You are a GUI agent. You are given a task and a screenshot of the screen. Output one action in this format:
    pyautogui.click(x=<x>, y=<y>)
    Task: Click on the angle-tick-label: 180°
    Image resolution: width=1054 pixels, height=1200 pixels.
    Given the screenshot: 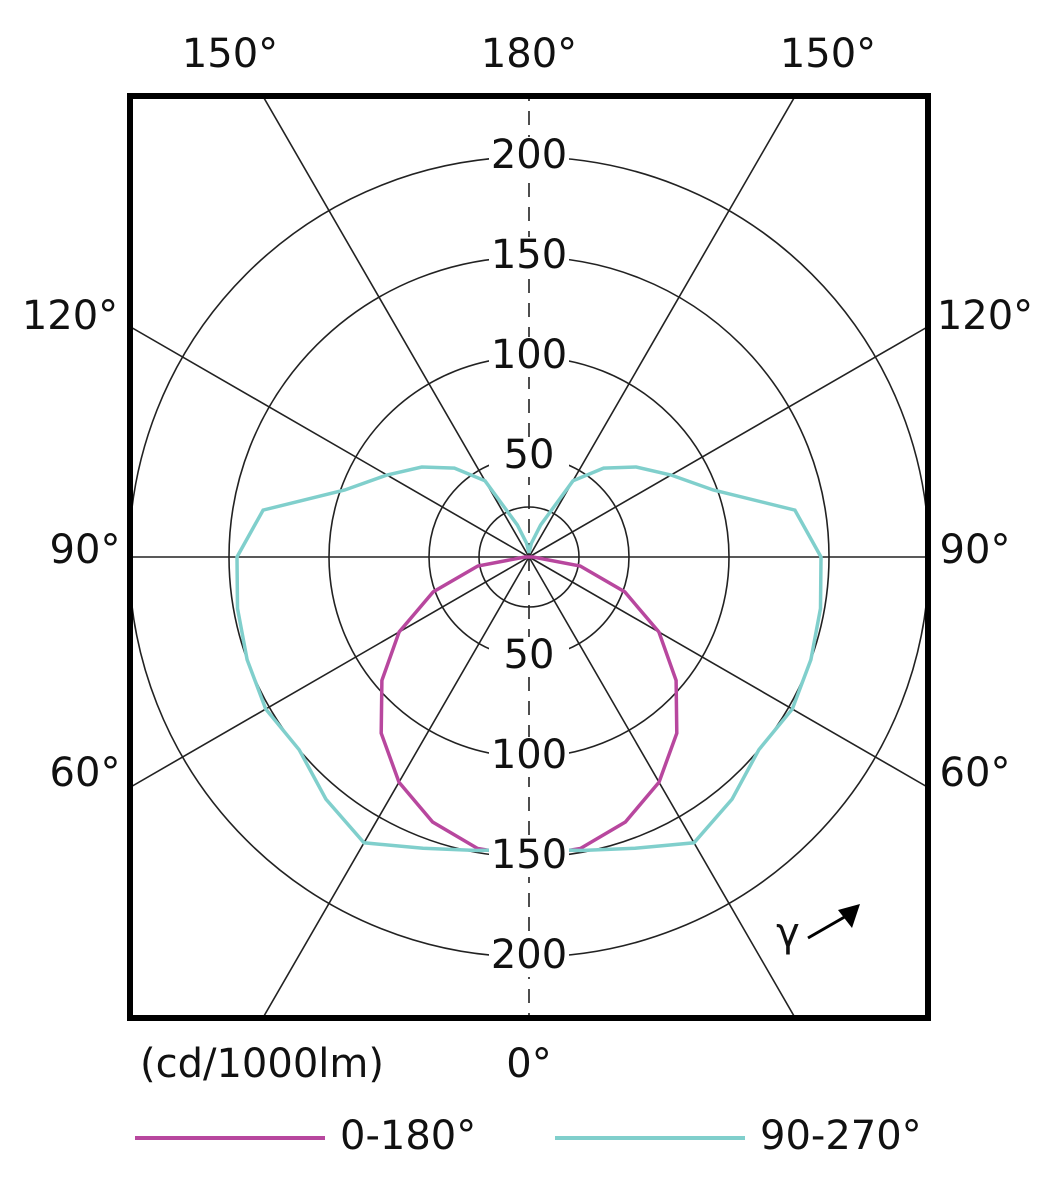 What is the action you would take?
    pyautogui.click(x=529, y=54)
    